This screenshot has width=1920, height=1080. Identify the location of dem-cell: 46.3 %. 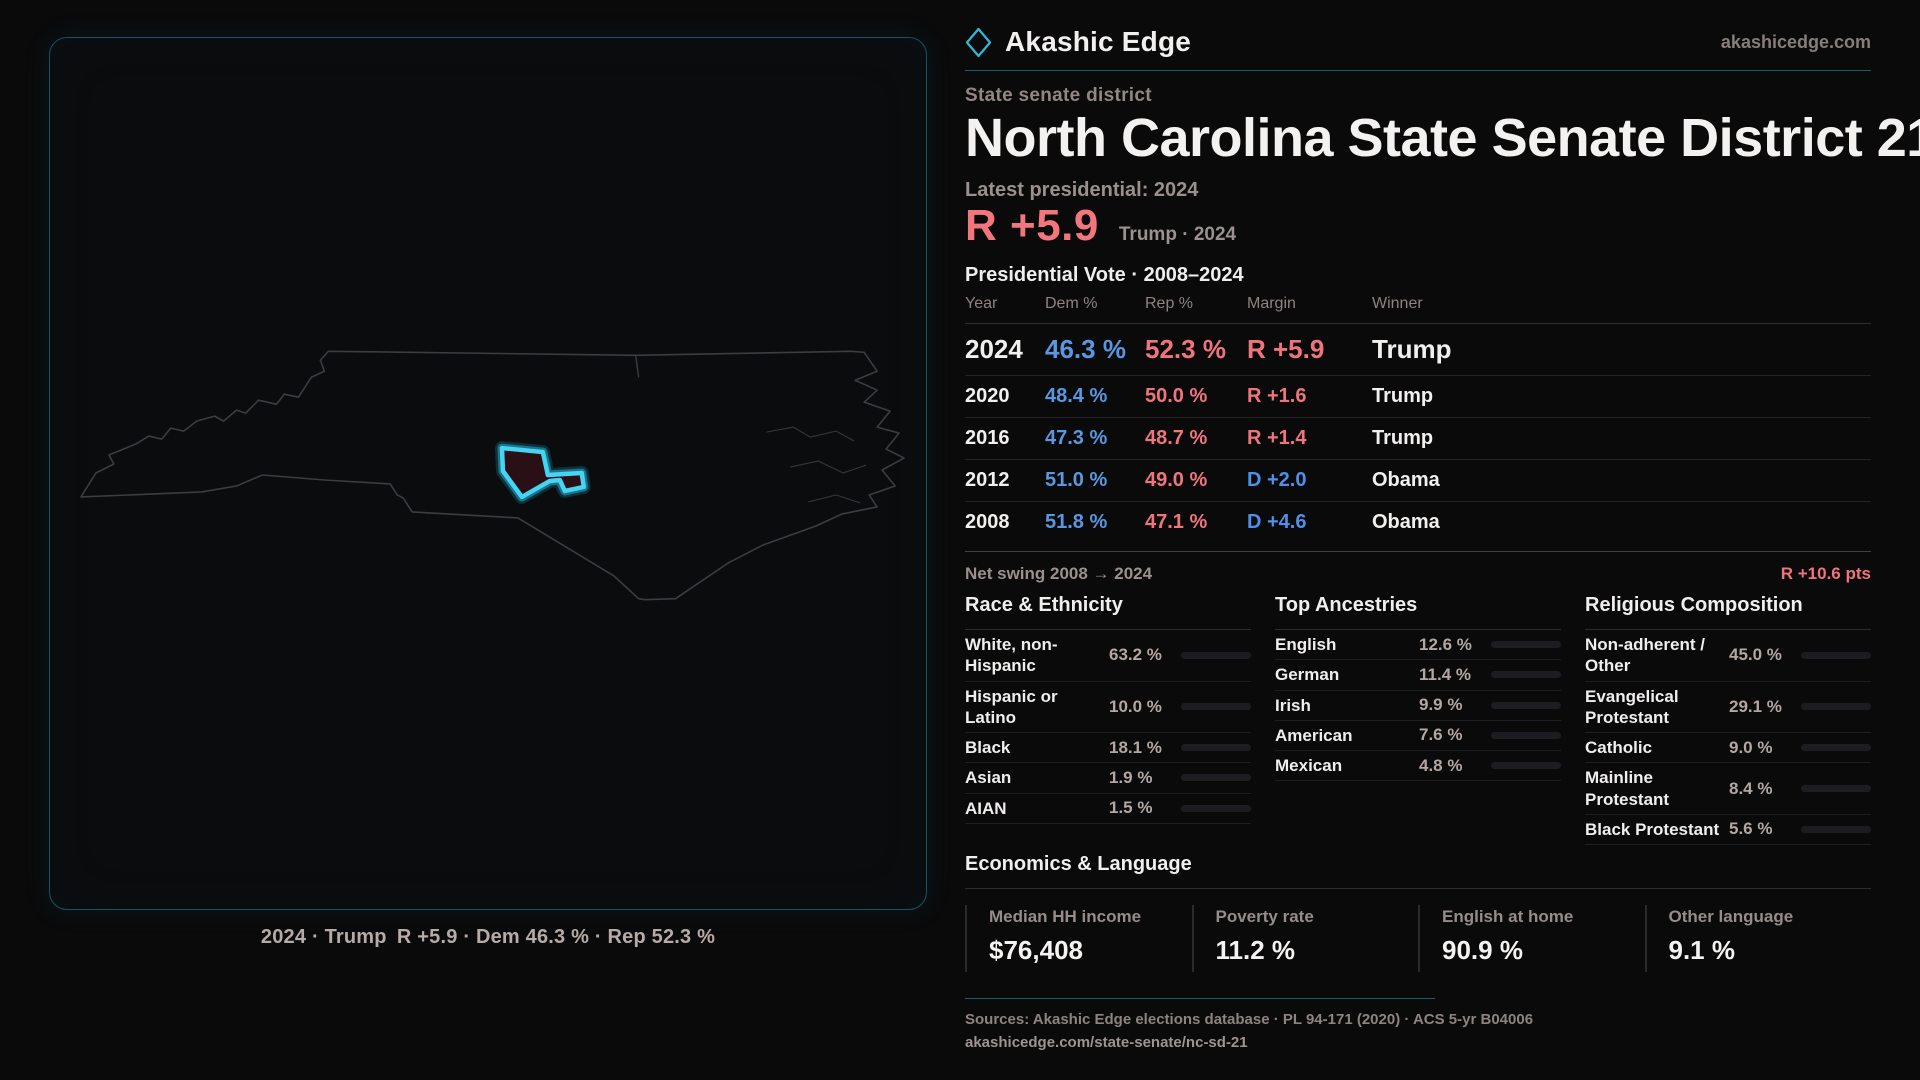
(1085, 349).